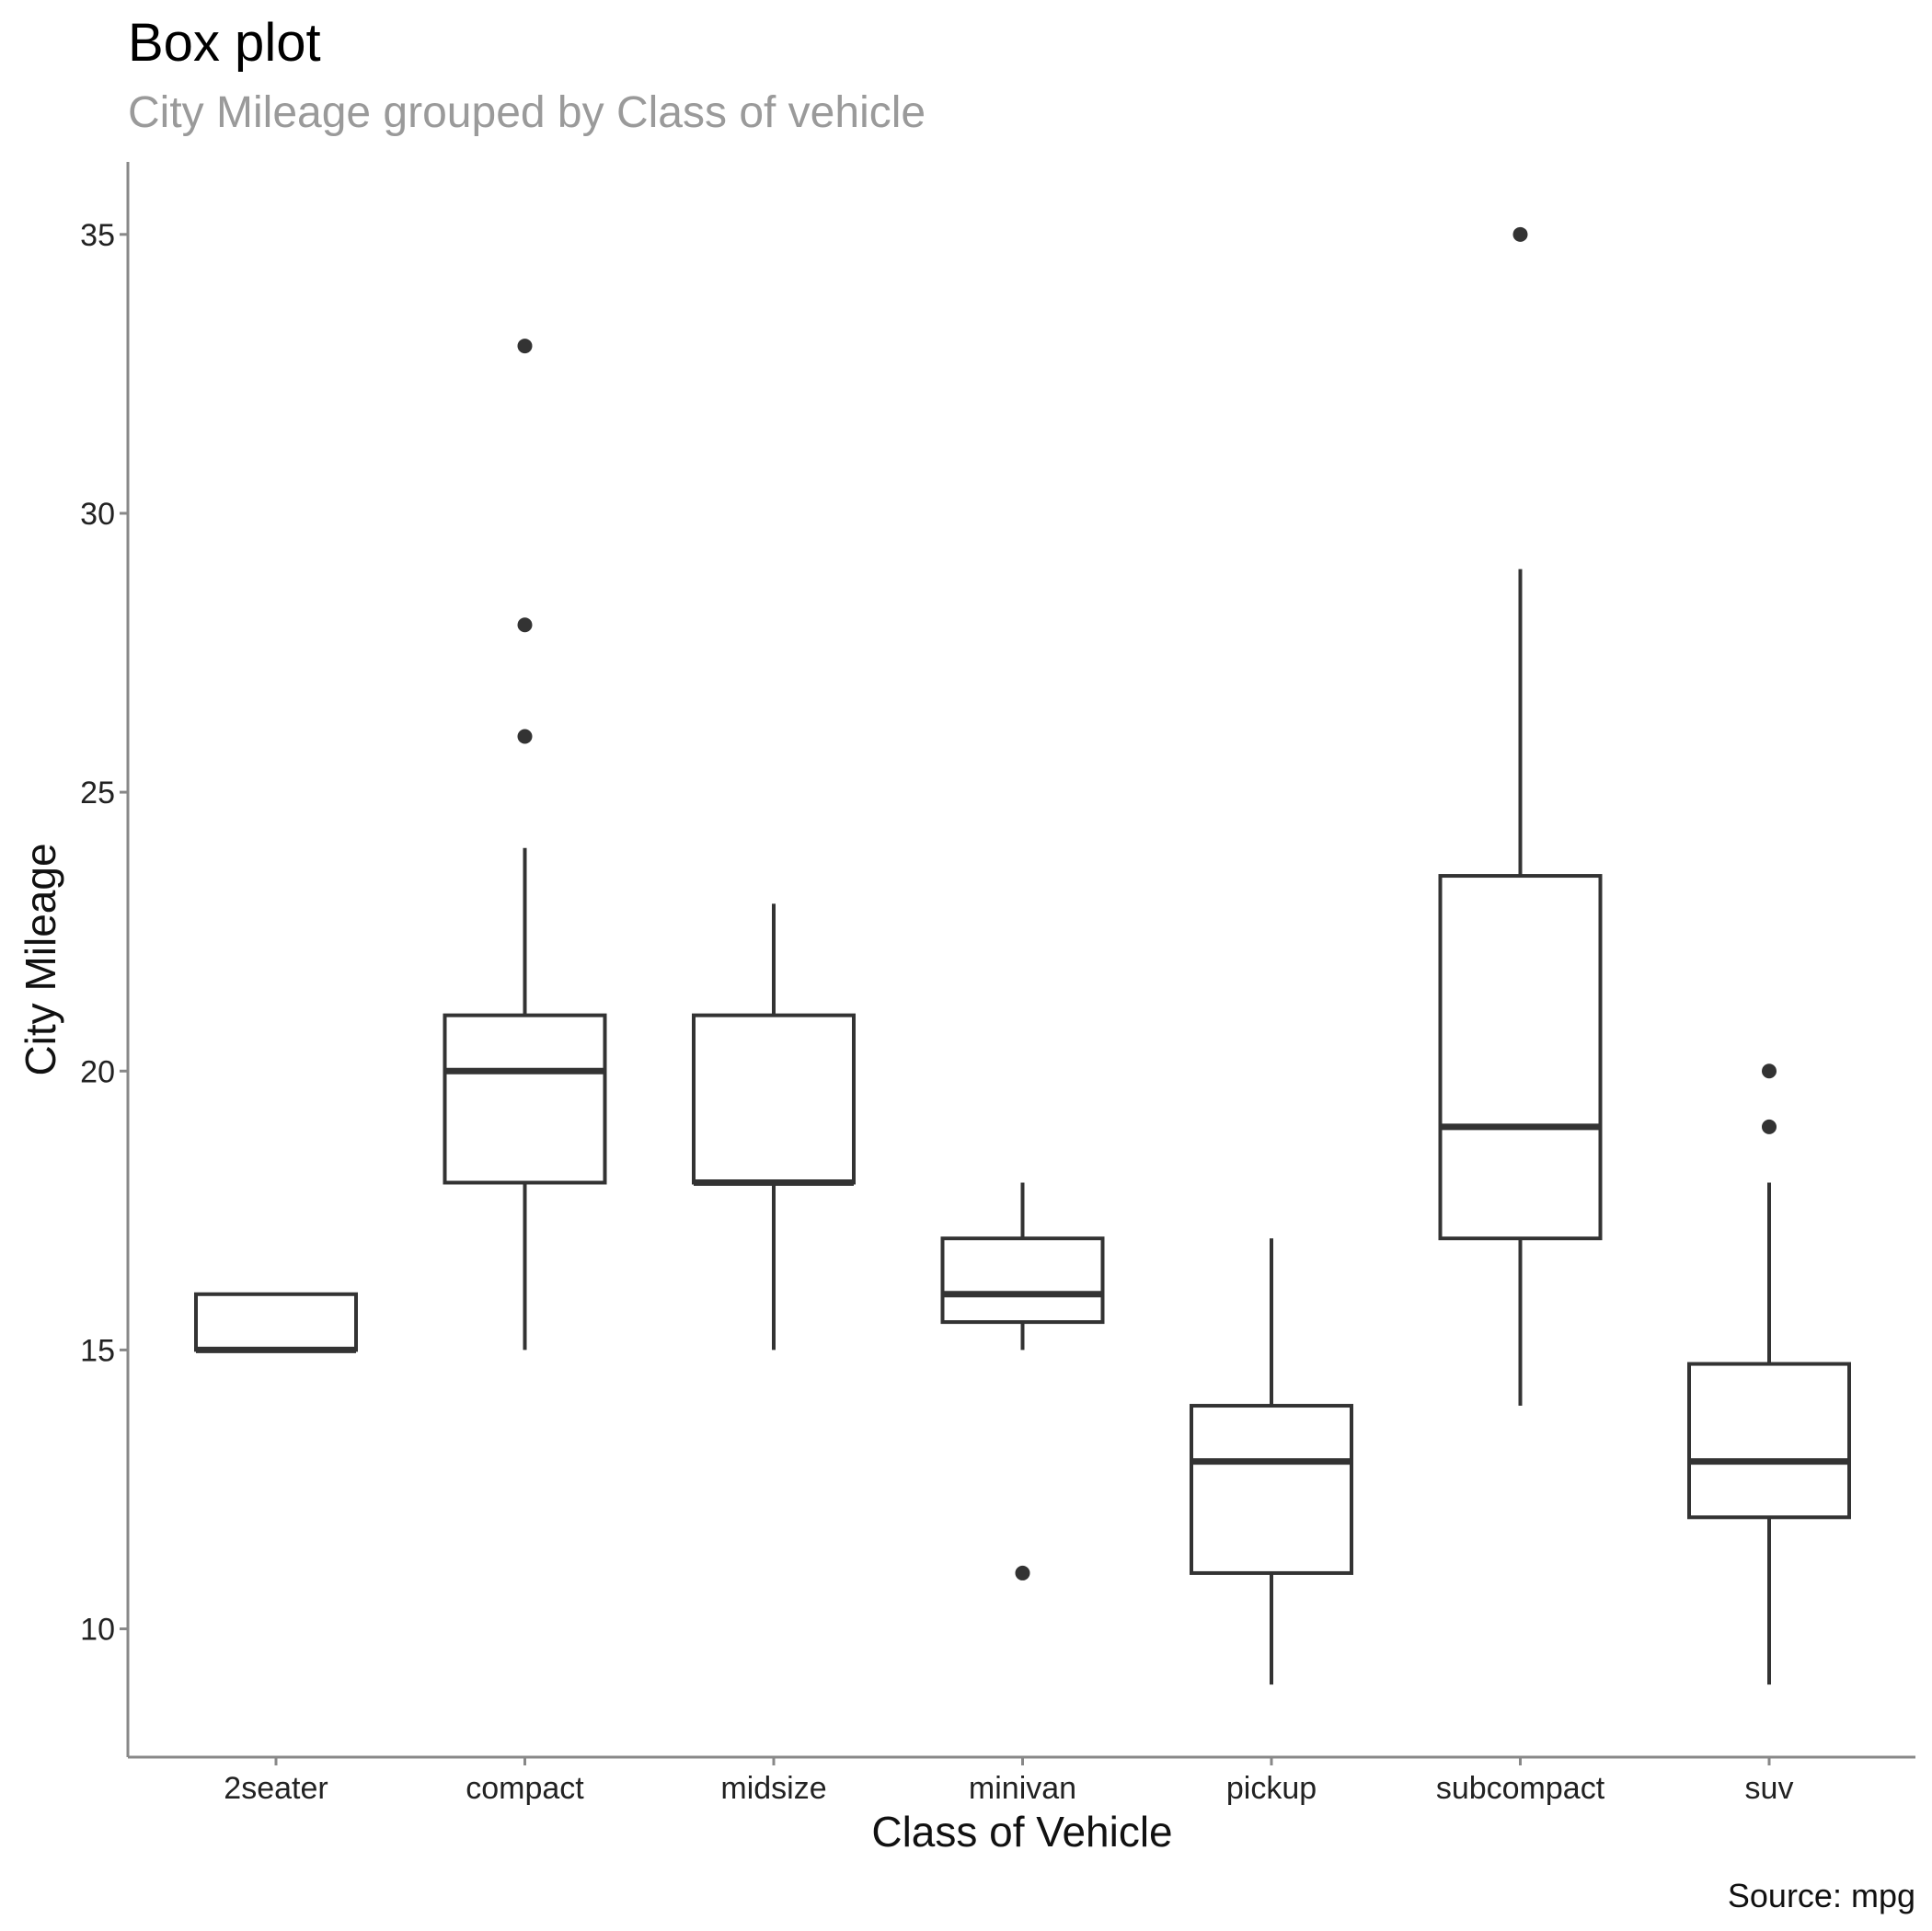 The image size is (1932, 1931). I want to click on y-tick-label: 25, so click(97, 793).